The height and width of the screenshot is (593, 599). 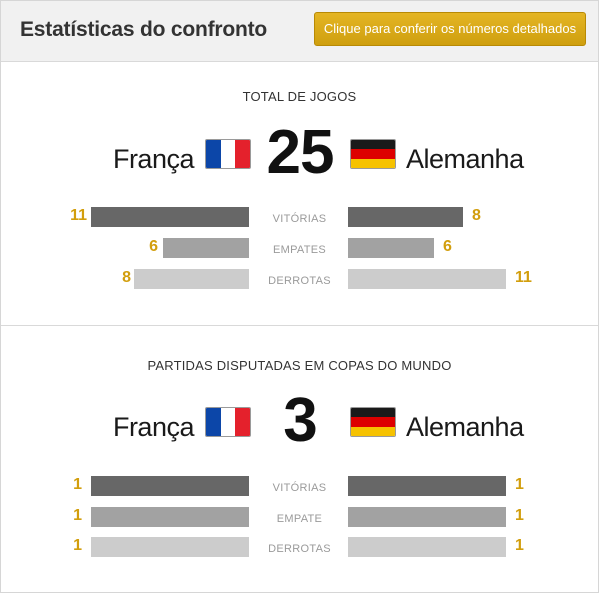 I want to click on right-losses-value: 1, so click(x=519, y=545).